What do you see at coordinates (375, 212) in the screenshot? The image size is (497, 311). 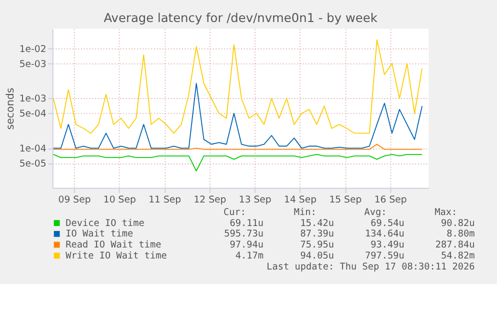 I see `text: Avg:` at bounding box center [375, 212].